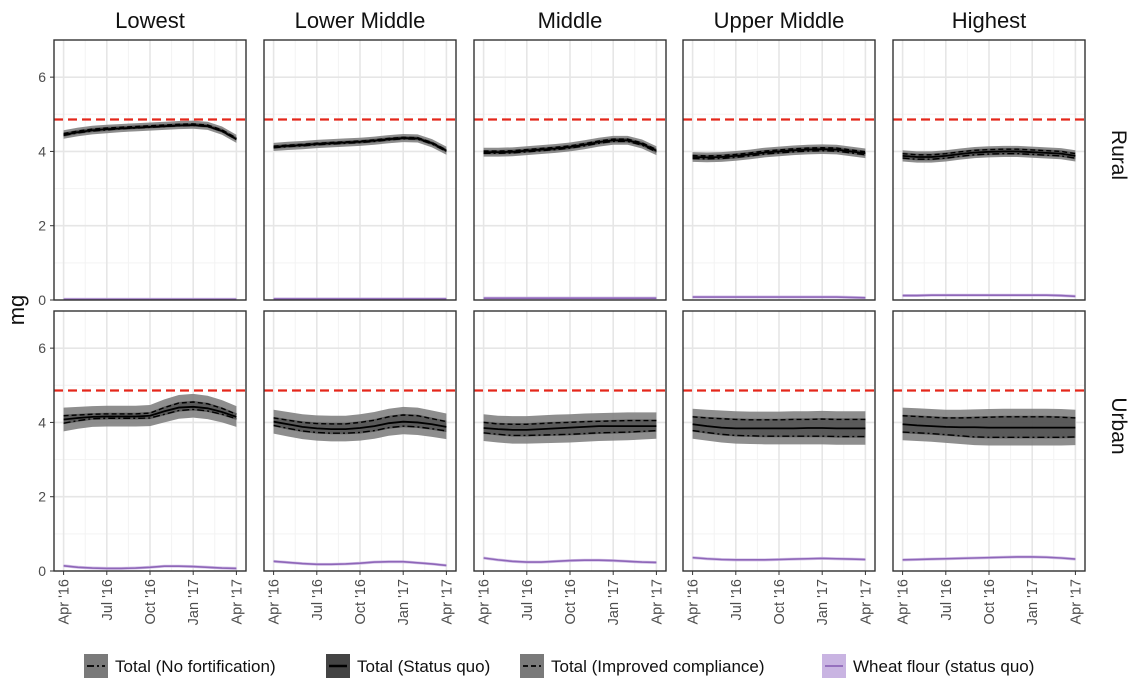 Image resolution: width=1133 pixels, height=697 pixels. Describe the element at coordinates (943, 666) in the screenshot. I see `legend-label-wheat: Wheat flour (status quo)` at that location.